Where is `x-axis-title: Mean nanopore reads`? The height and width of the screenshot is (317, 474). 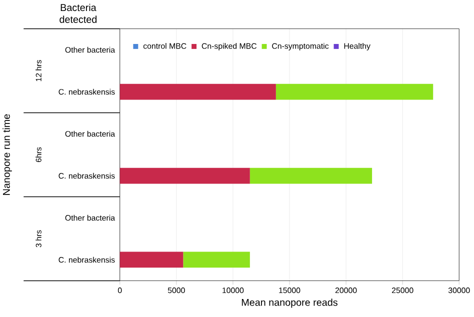 x-axis-title: Mean nanopore reads is located at coordinates (290, 303).